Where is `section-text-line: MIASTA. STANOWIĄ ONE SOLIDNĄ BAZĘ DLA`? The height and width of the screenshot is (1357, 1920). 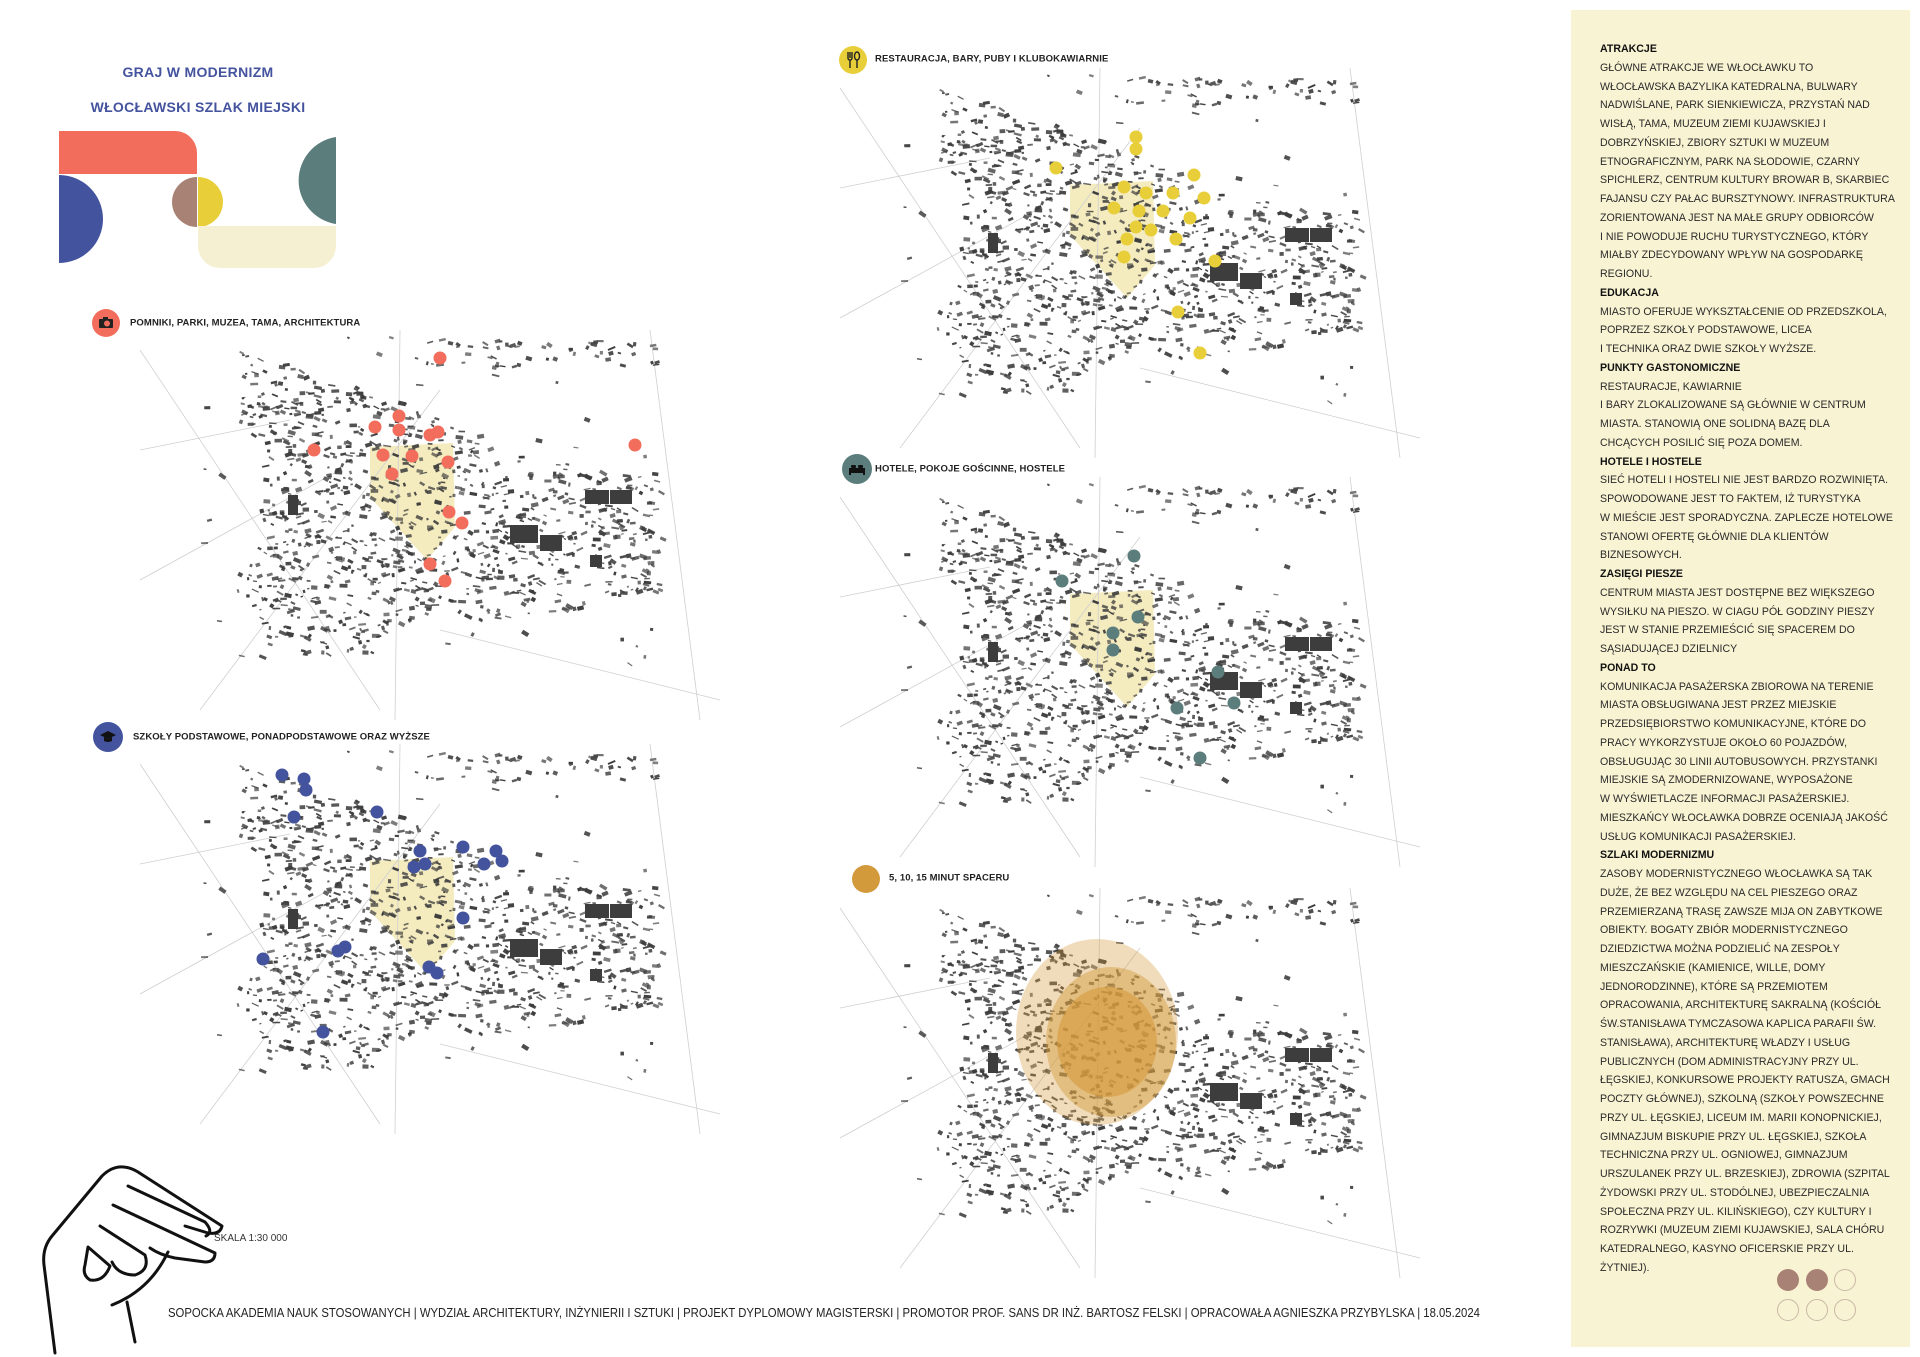
section-text-line: MIASTA. STANOWIĄ ONE SOLIDNĄ BAZĘ DLA is located at coordinates (1715, 424).